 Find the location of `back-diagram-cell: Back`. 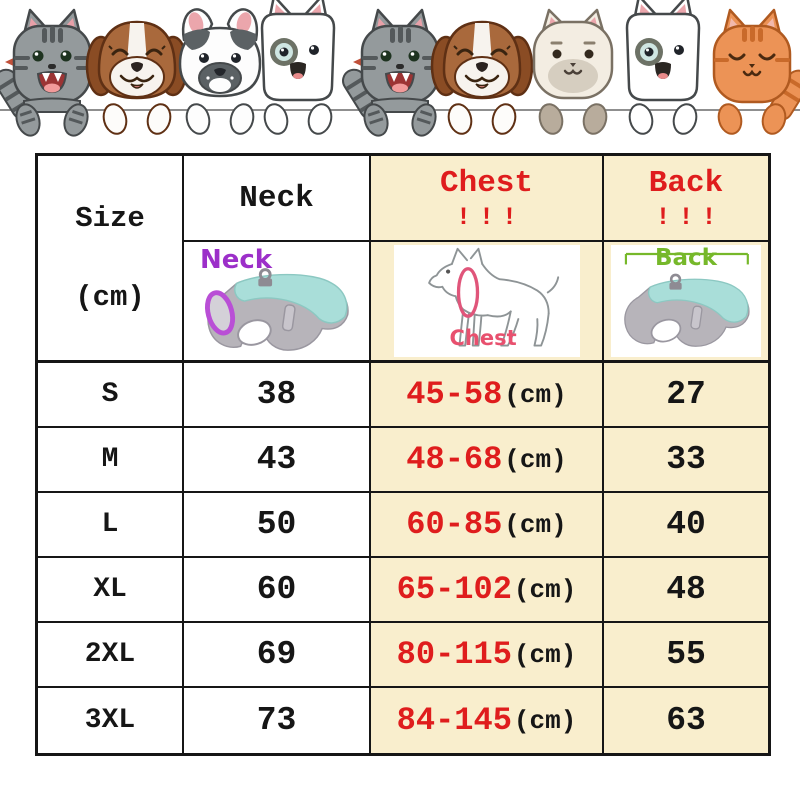

back-diagram-cell: Back is located at coordinates (686, 302).